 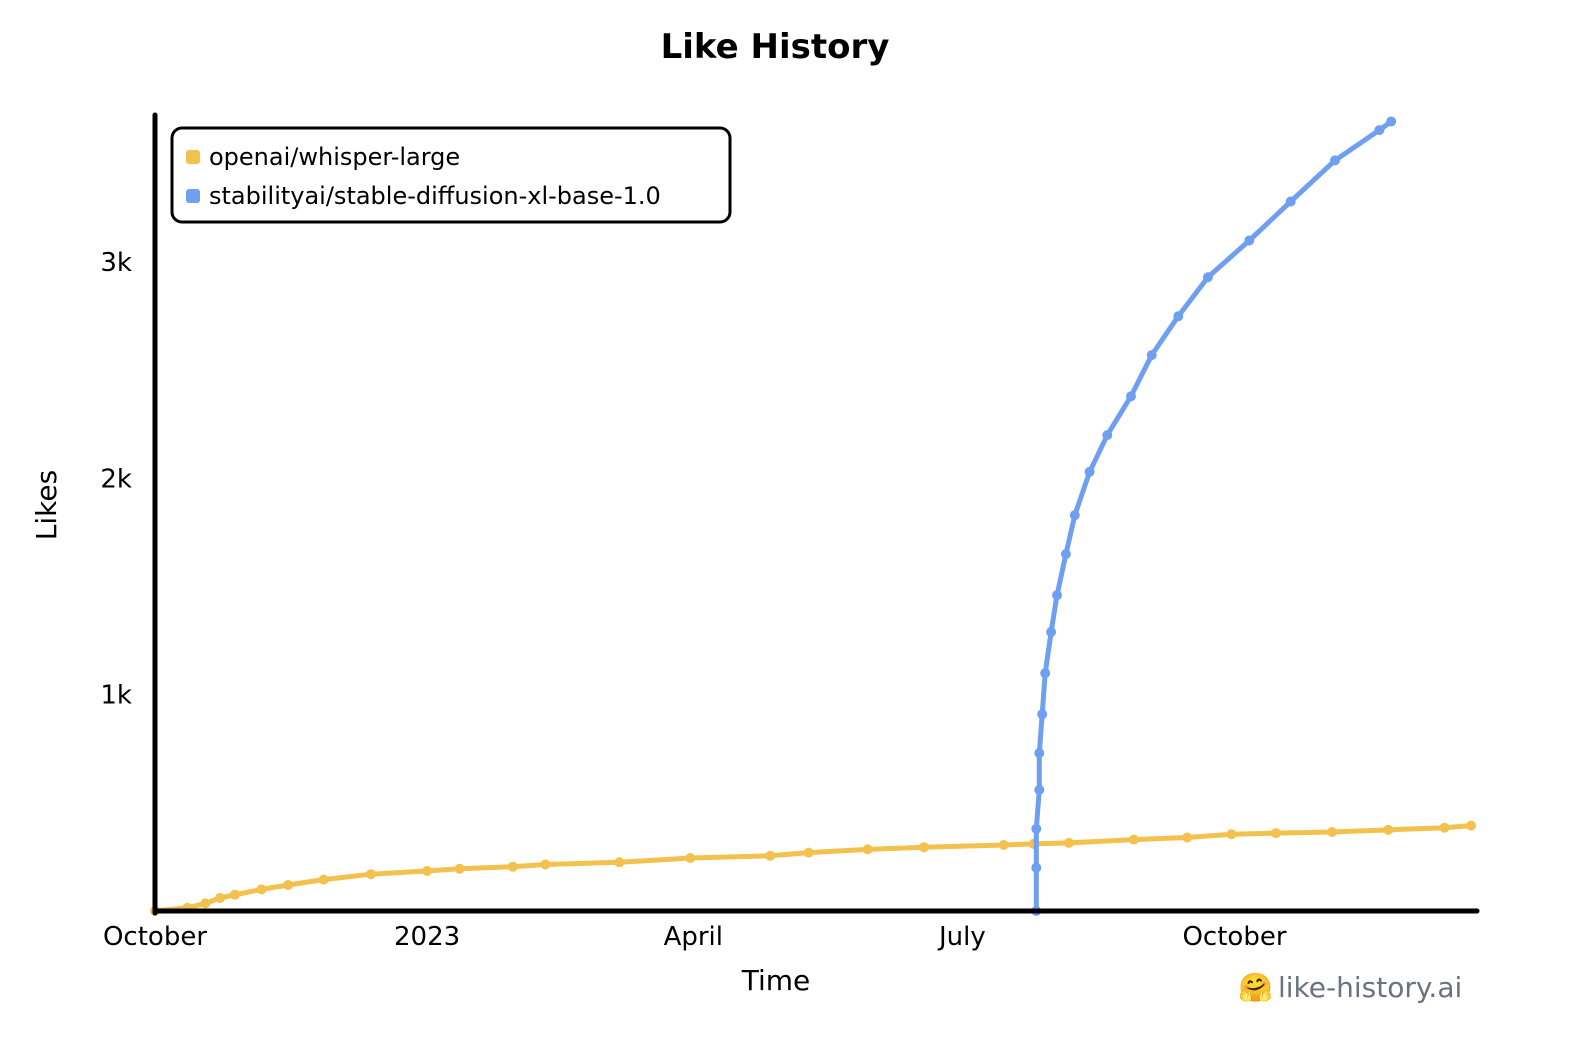 What do you see at coordinates (116, 479) in the screenshot?
I see `y-tick-label-1: 2k` at bounding box center [116, 479].